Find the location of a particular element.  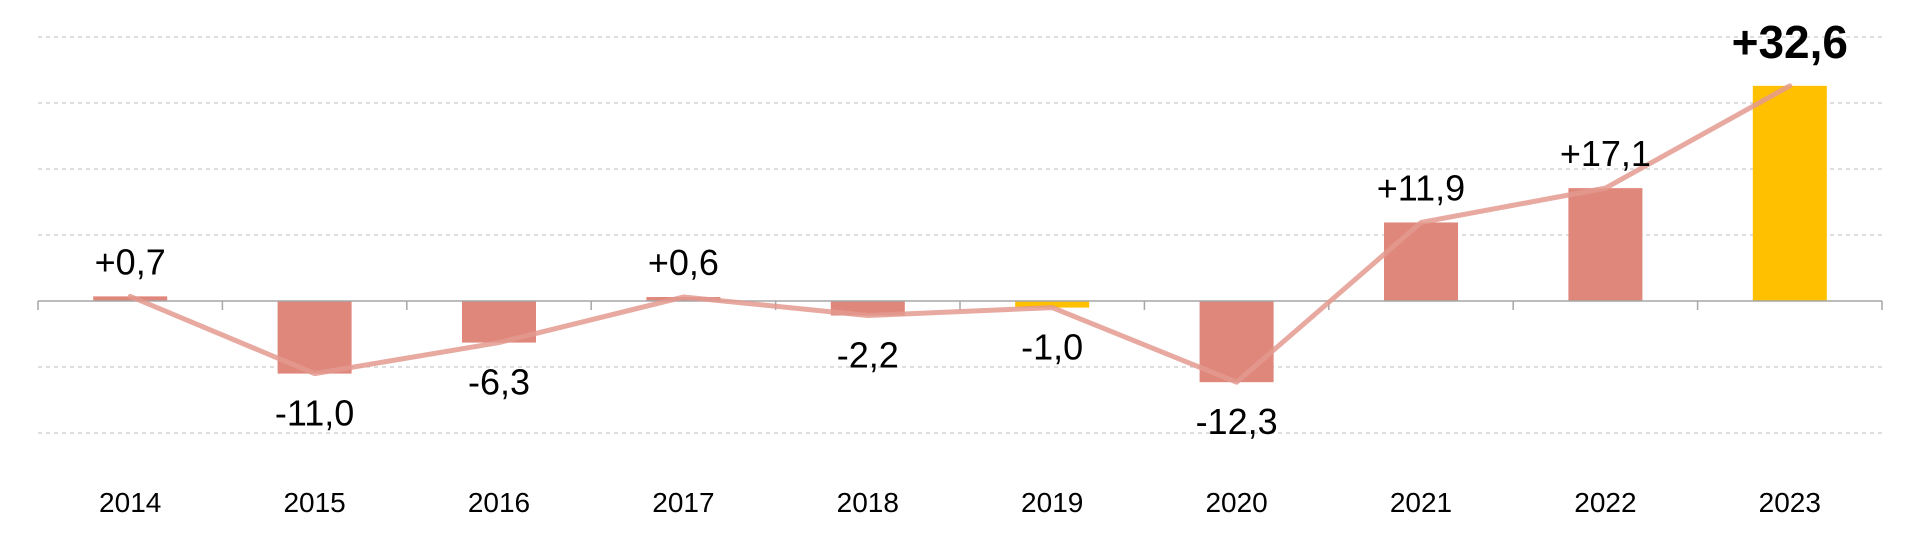

x-tick-label-2015: 2015 is located at coordinates (314, 502).